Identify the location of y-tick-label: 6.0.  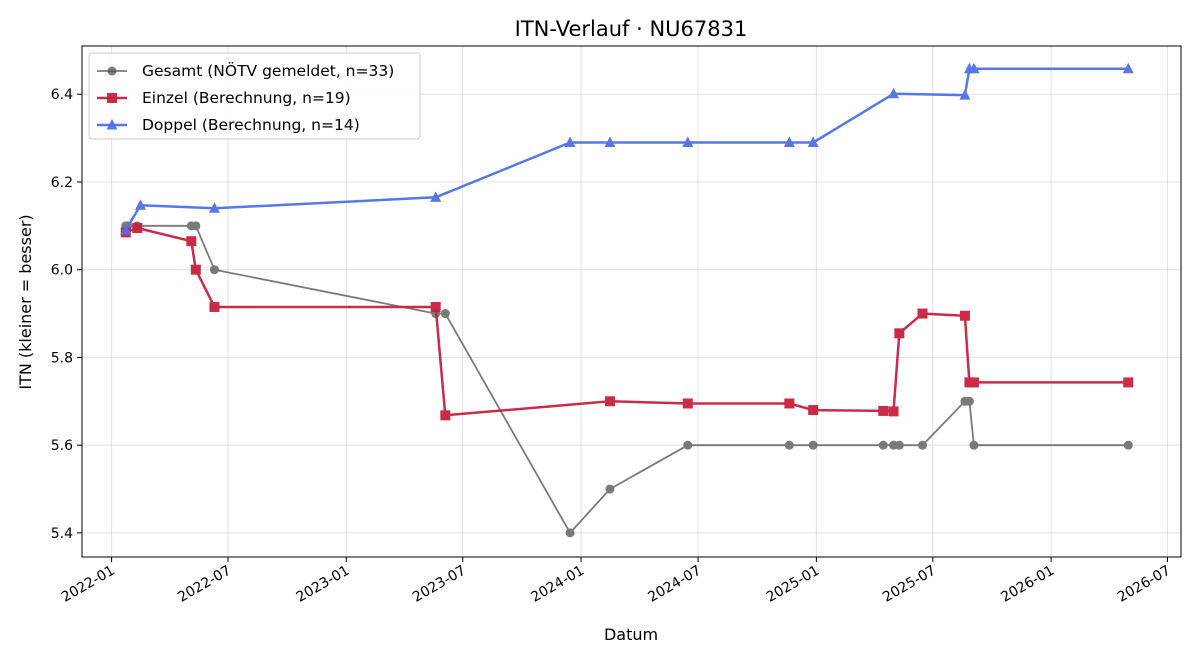
(62, 271).